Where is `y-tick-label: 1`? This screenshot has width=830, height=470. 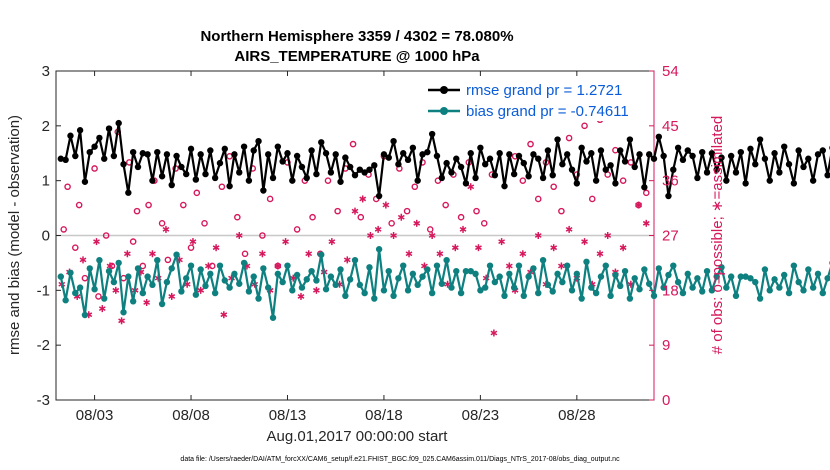 y-tick-label: 1 is located at coordinates (46, 181).